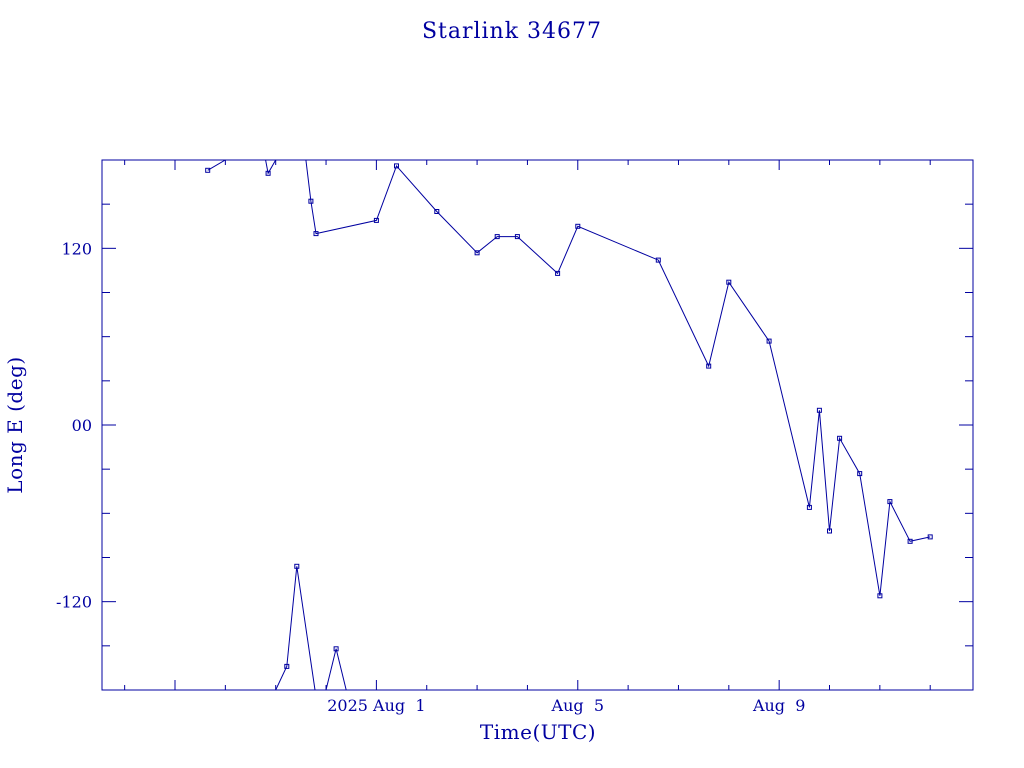 This screenshot has width=1024, height=768. I want to click on chart-title: Starlink 34677, so click(512, 31).